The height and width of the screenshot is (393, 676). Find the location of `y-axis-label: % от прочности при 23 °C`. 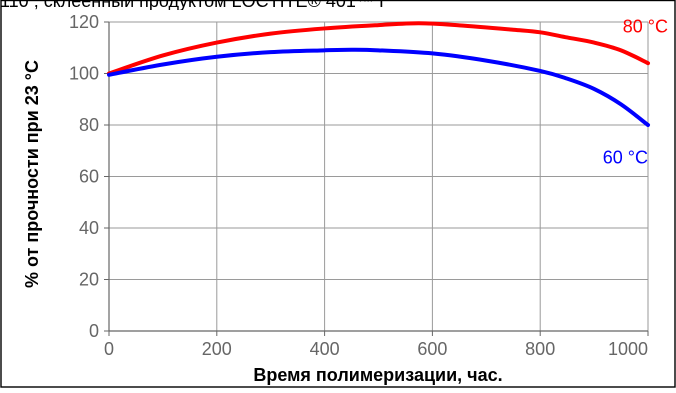

y-axis-label: % от прочности при 23 °C is located at coordinates (32, 174).